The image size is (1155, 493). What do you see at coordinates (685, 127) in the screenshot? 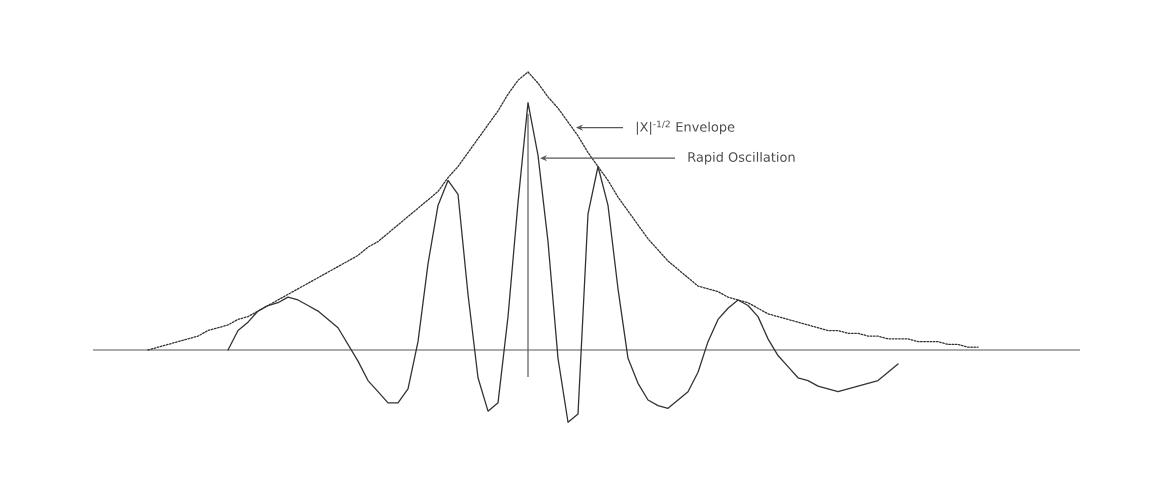
I see `annotation: |X|$^{-1/2}$ Envelope` at bounding box center [685, 127].